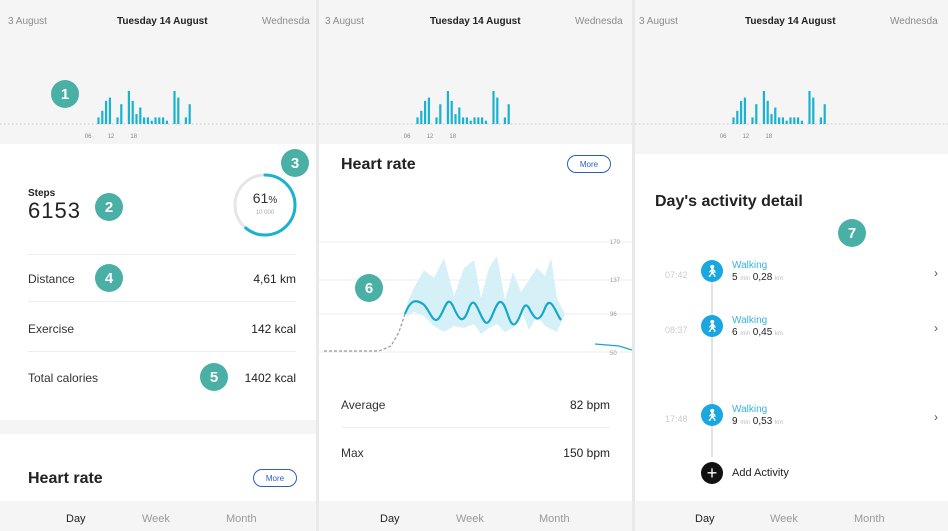  What do you see at coordinates (265, 205) in the screenshot?
I see `steps-ring-progress` at bounding box center [265, 205].